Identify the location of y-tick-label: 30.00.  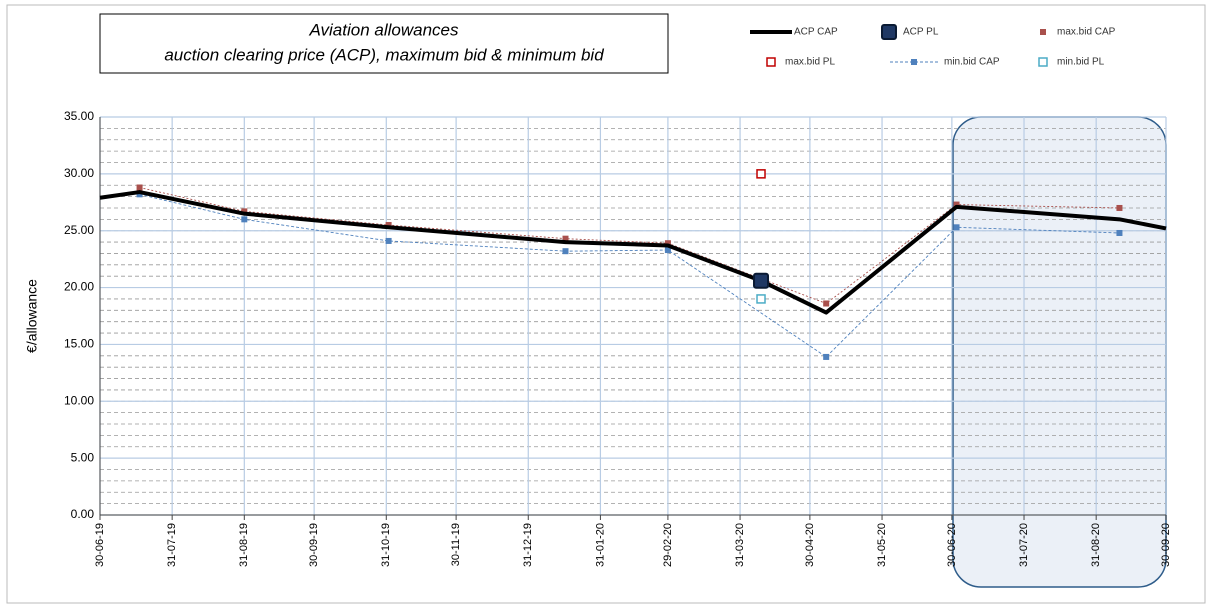
(79, 173).